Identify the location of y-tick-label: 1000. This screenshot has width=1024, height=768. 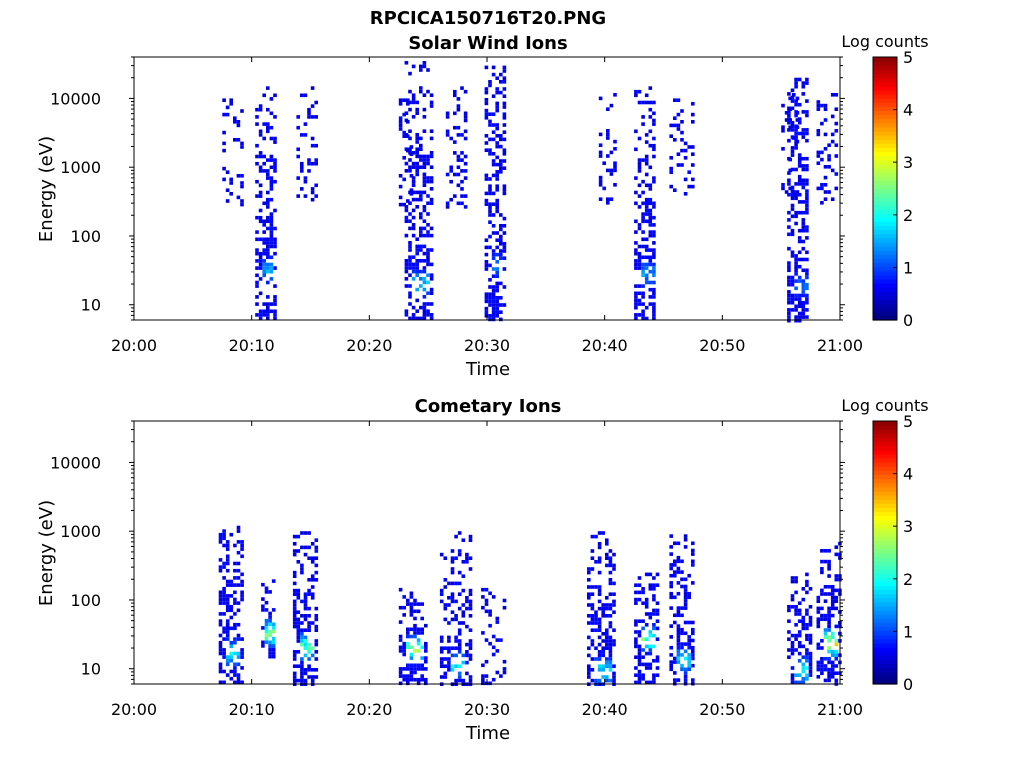
(80, 531).